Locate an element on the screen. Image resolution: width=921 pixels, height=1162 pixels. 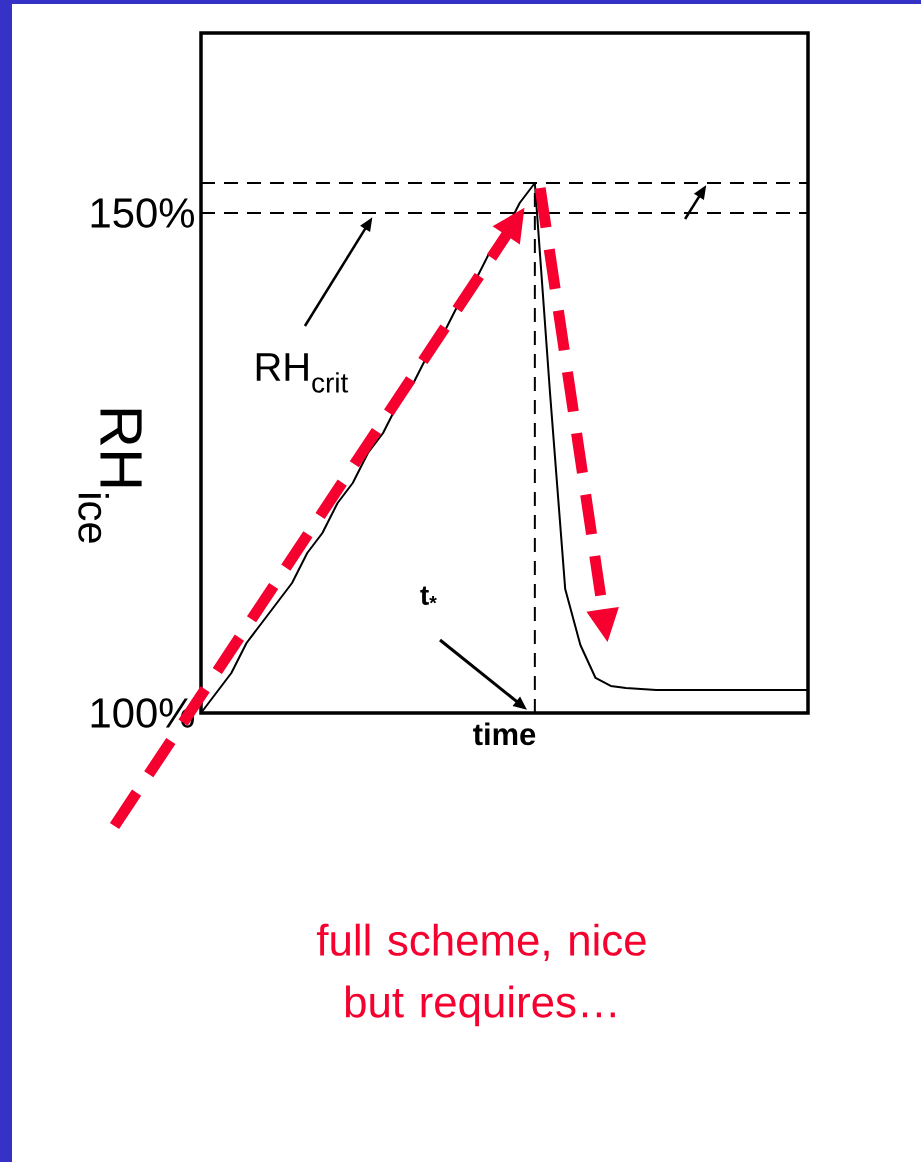
y-tick-label: 150% is located at coordinates (142, 213).